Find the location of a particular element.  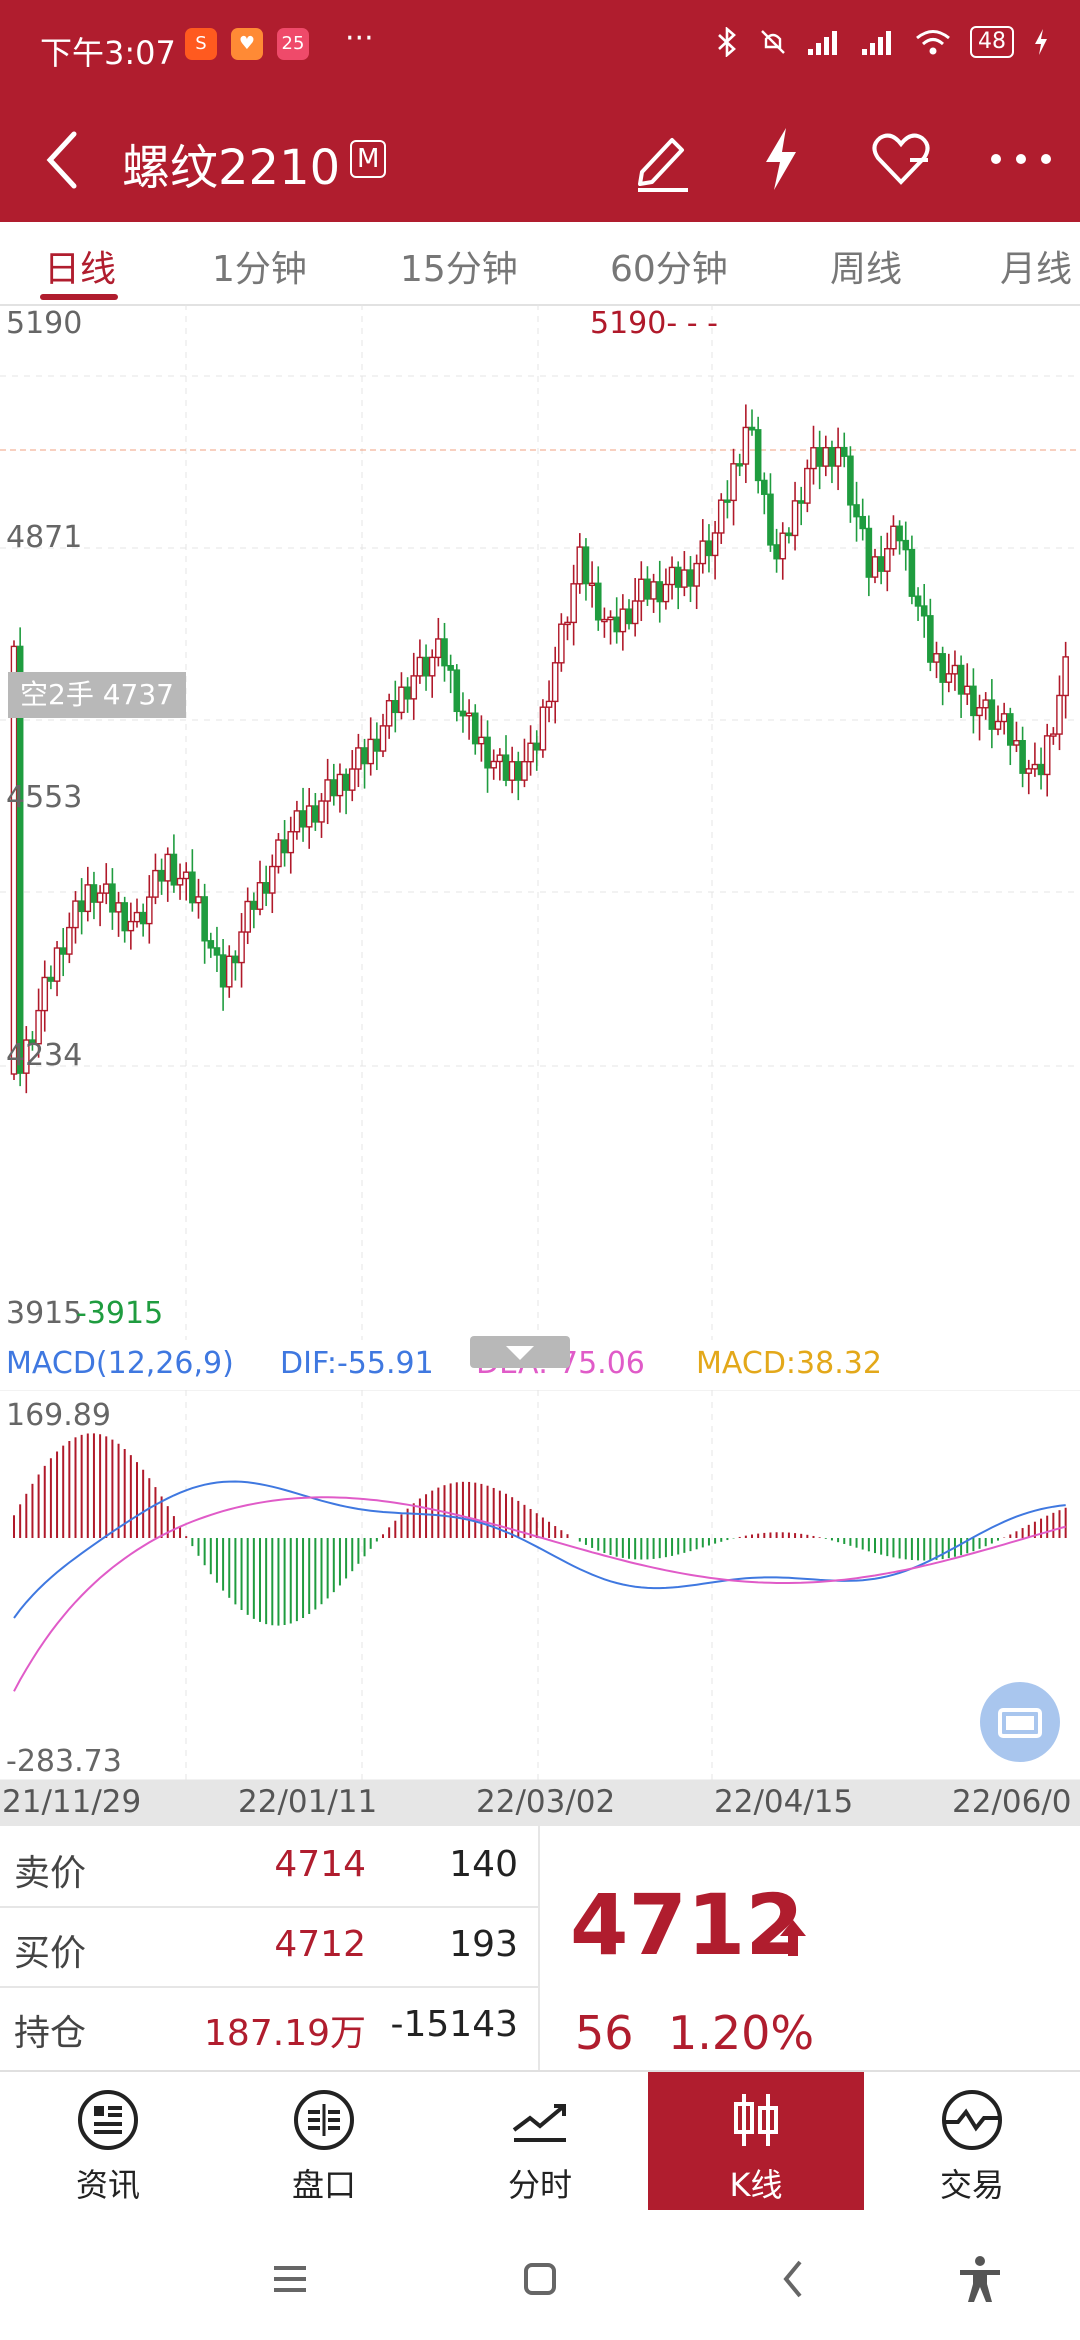

quote-divider is located at coordinates (539, 1948).